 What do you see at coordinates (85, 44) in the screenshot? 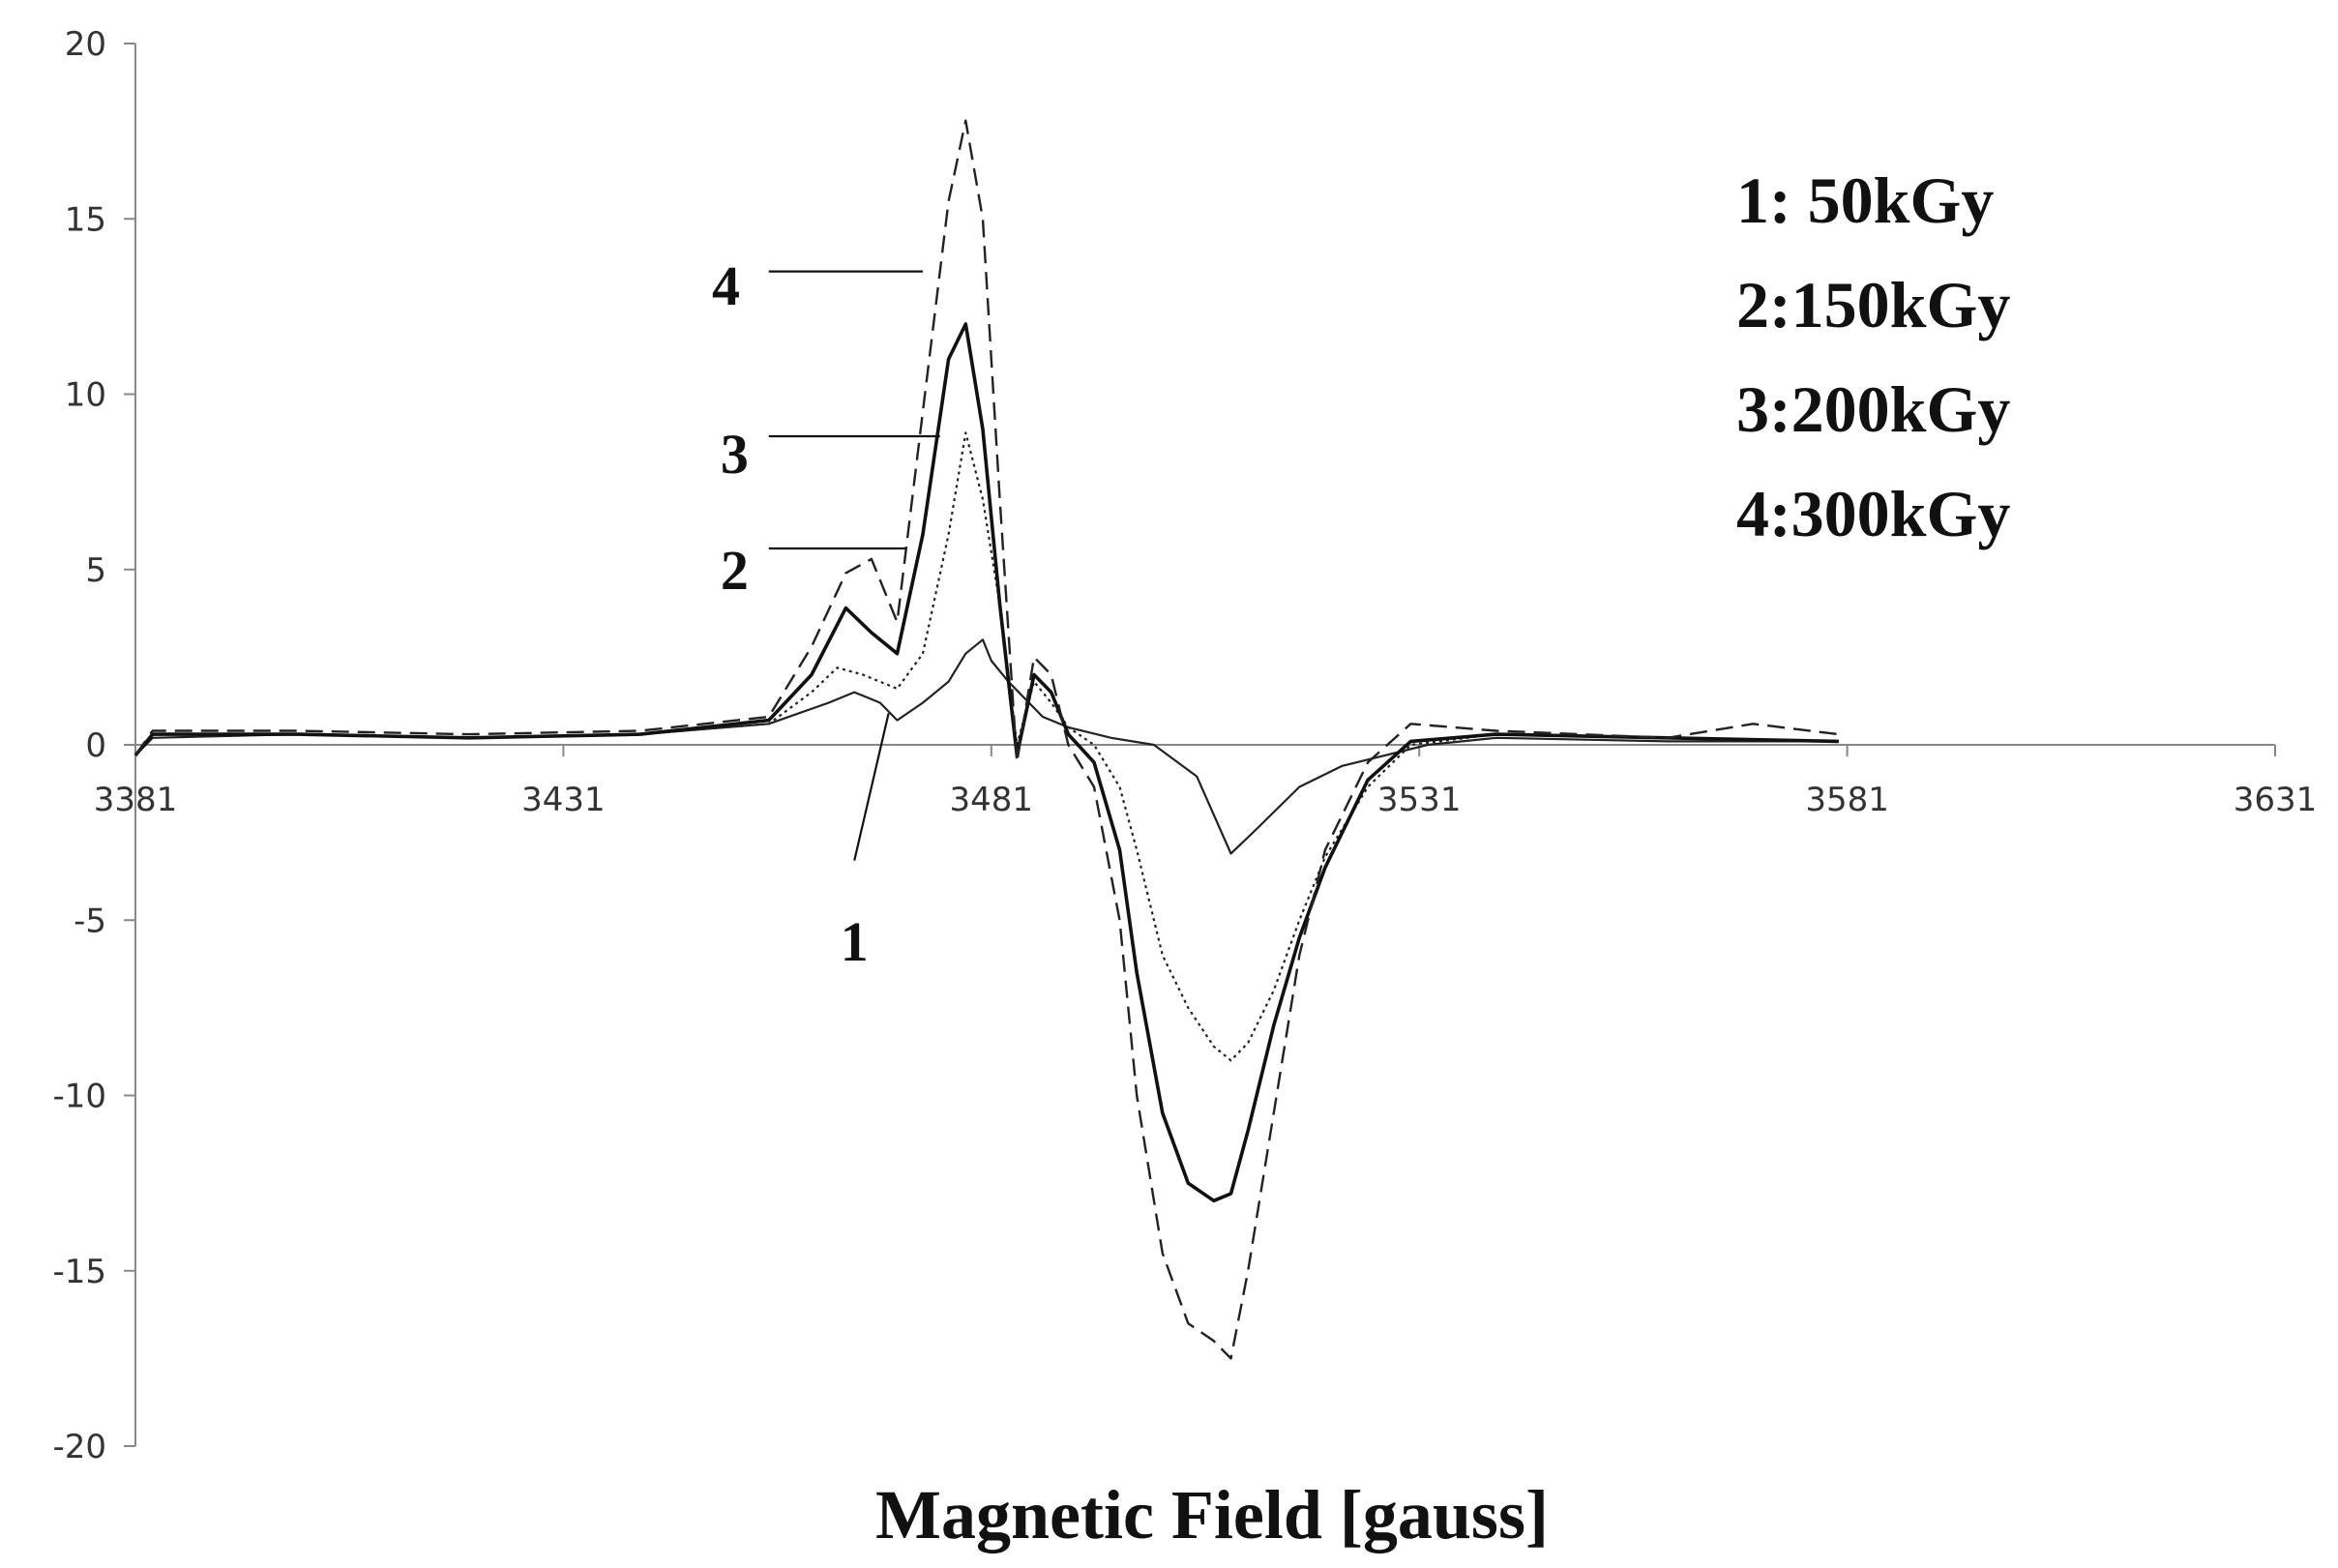
I see `y-tick-label: 20` at bounding box center [85, 44].